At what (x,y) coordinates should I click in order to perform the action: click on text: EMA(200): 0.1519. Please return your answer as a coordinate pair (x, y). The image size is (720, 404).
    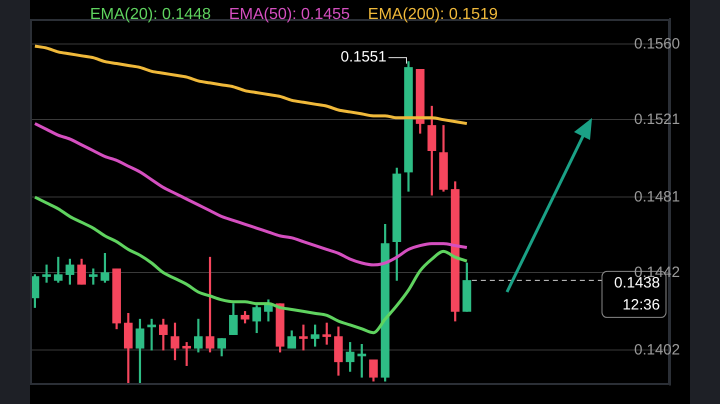
    Looking at the image, I should click on (433, 14).